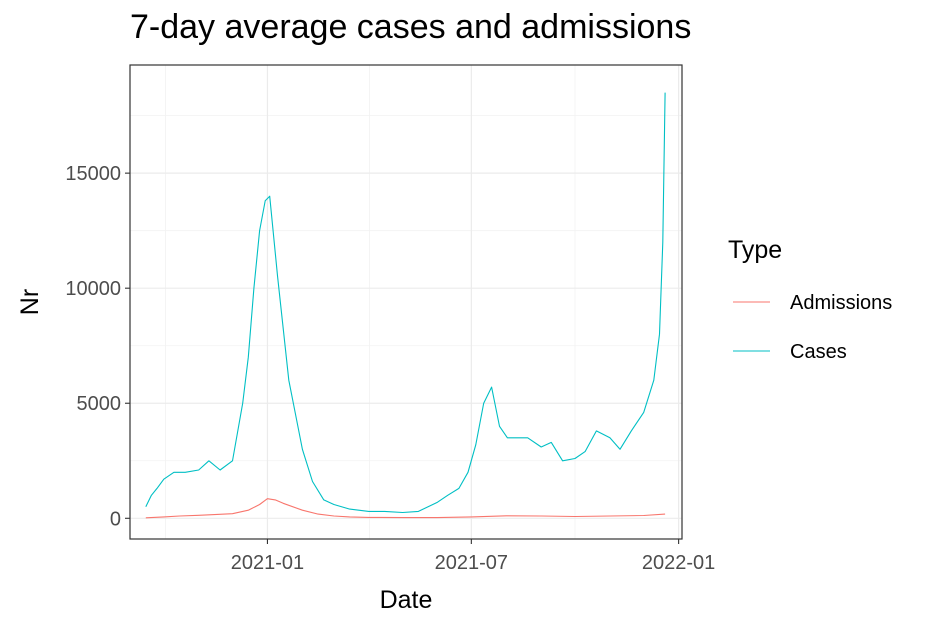 Image resolution: width=944 pixels, height=629 pixels. What do you see at coordinates (678, 563) in the screenshot?
I see `x-tick-label: 2022-01` at bounding box center [678, 563].